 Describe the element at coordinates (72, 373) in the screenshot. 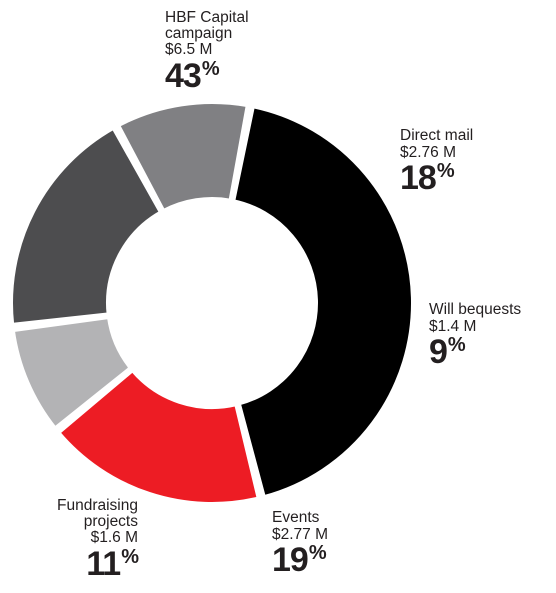

I see `donut-slice-will-bequests` at that location.